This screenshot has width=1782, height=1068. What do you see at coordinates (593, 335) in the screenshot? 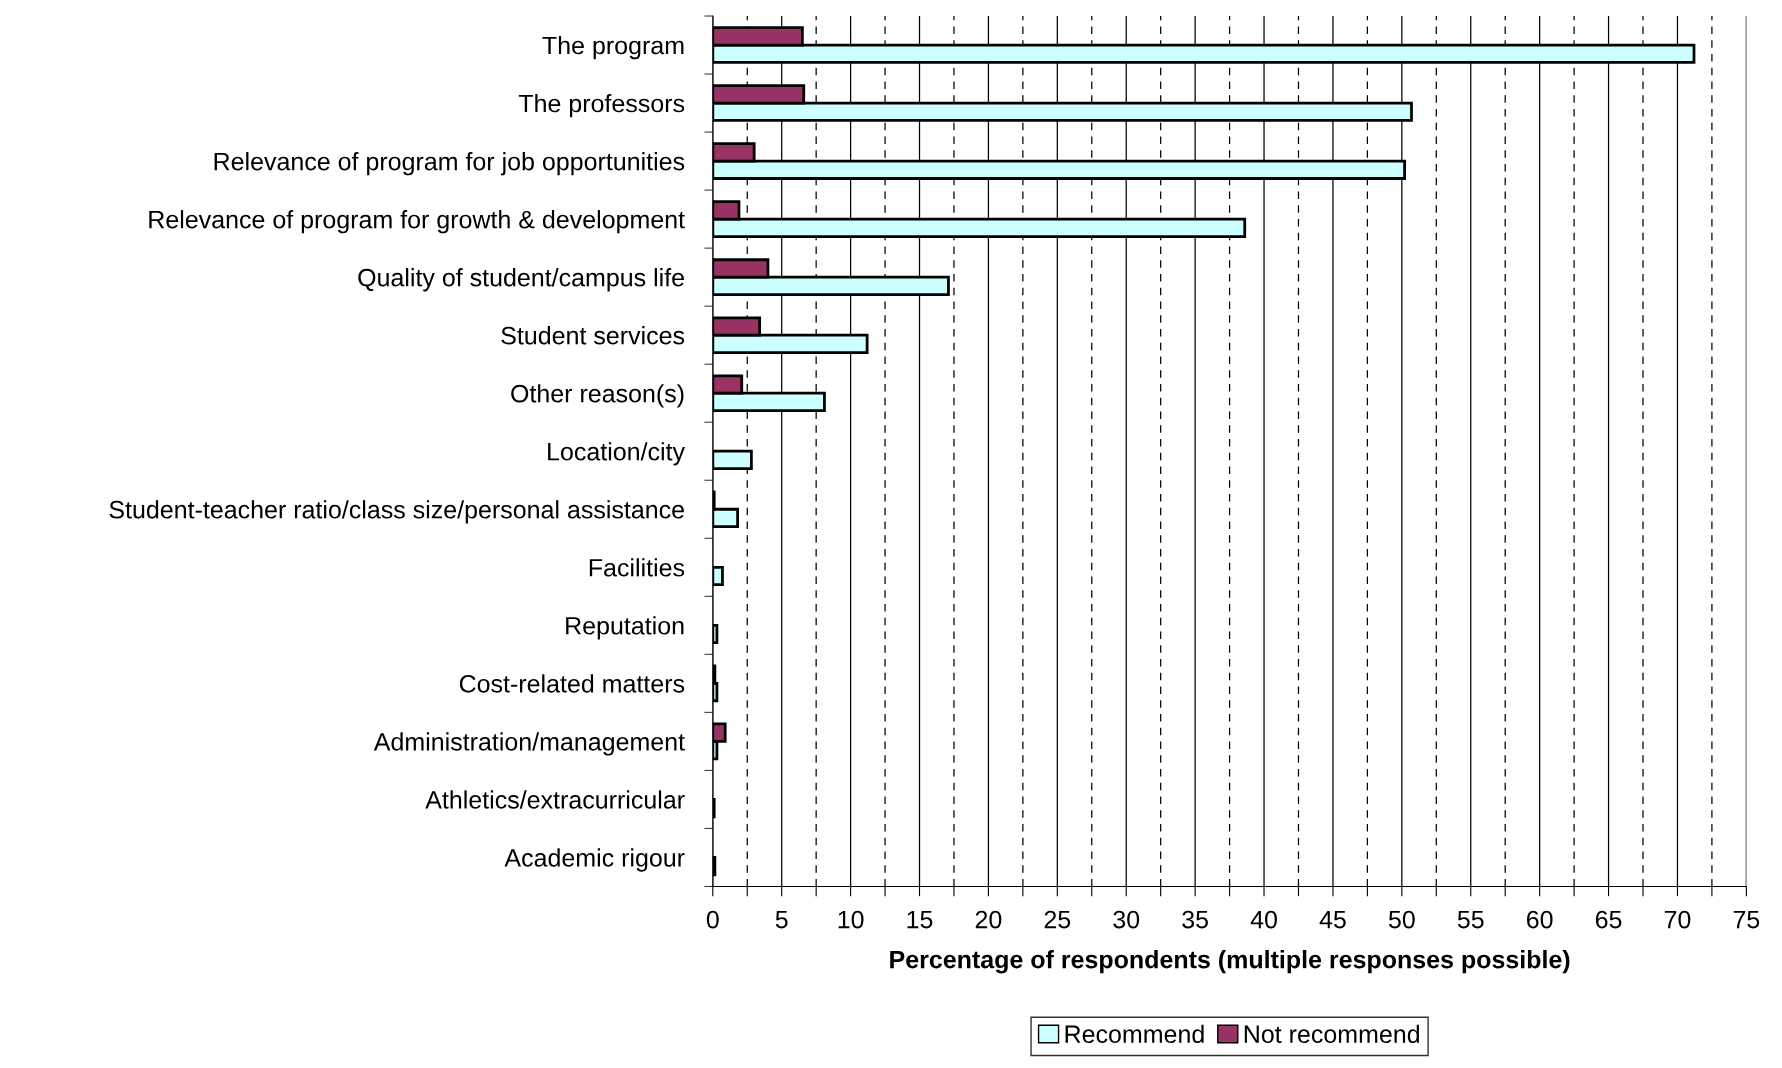
I see `y-tick-label: Student services` at bounding box center [593, 335].